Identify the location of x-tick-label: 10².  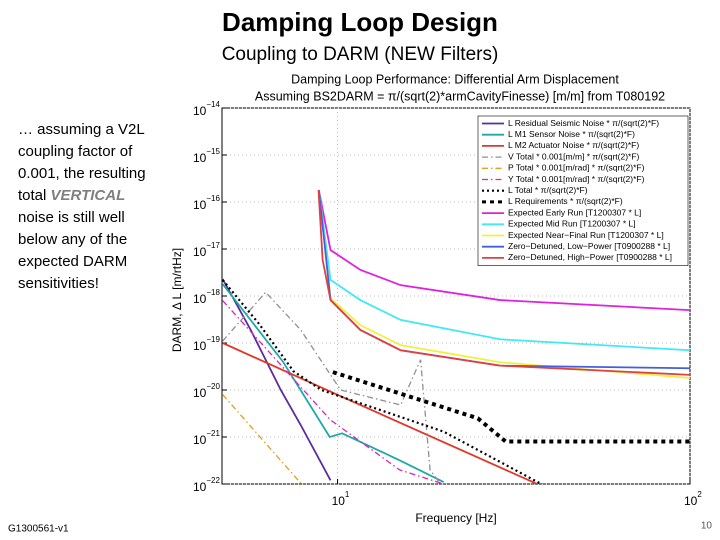
(693, 499).